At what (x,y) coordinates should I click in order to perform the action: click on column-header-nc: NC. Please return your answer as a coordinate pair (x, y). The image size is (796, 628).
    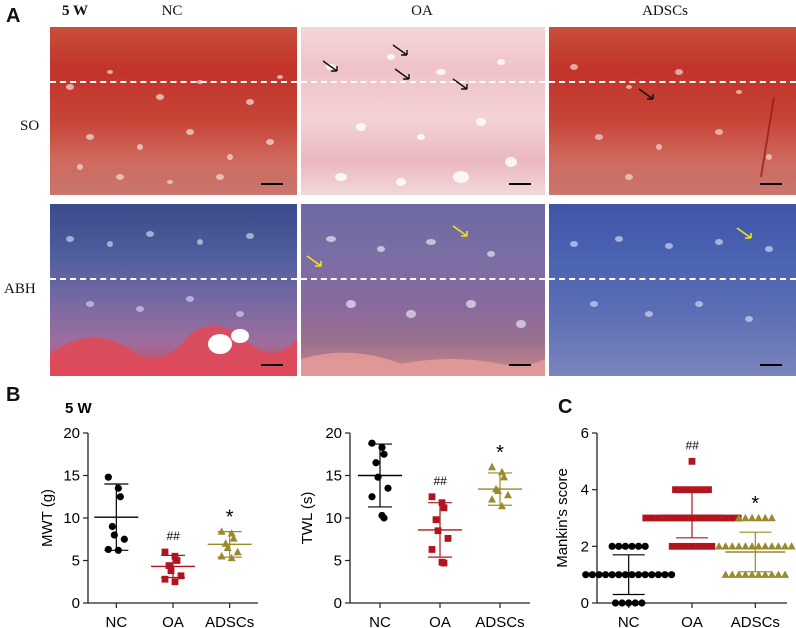
    Looking at the image, I should click on (172, 11).